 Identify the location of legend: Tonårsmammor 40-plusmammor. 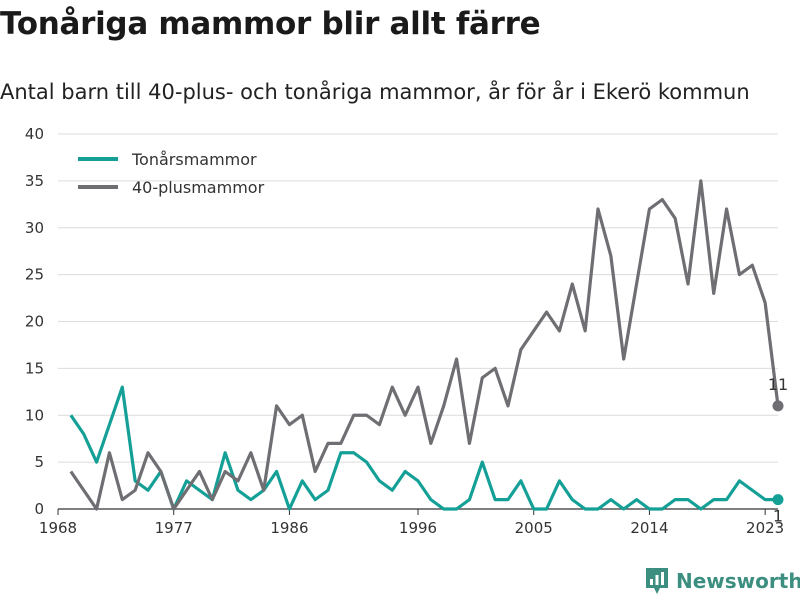
(171, 173).